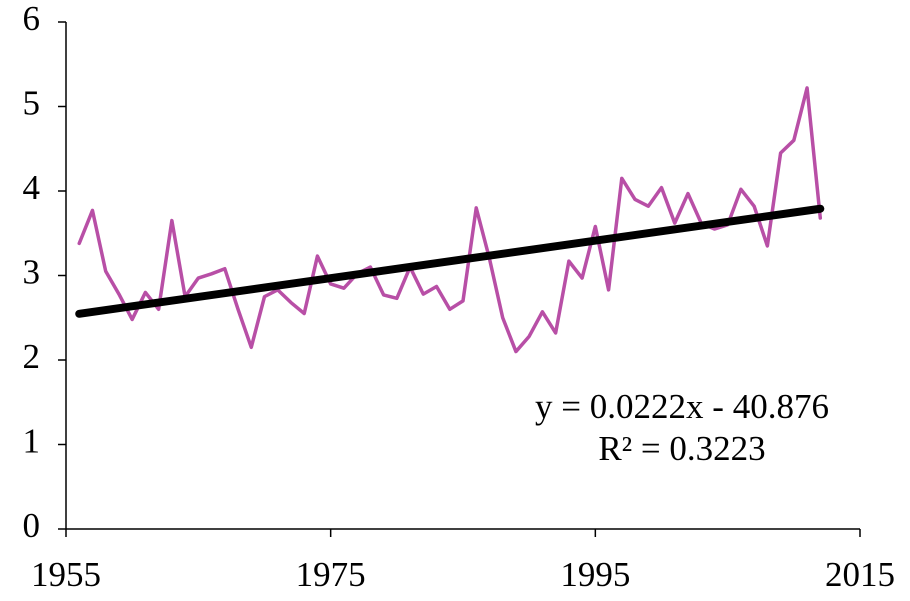 This screenshot has width=910, height=601. I want to click on r-squared: R² = 0.3223, so click(681, 448).